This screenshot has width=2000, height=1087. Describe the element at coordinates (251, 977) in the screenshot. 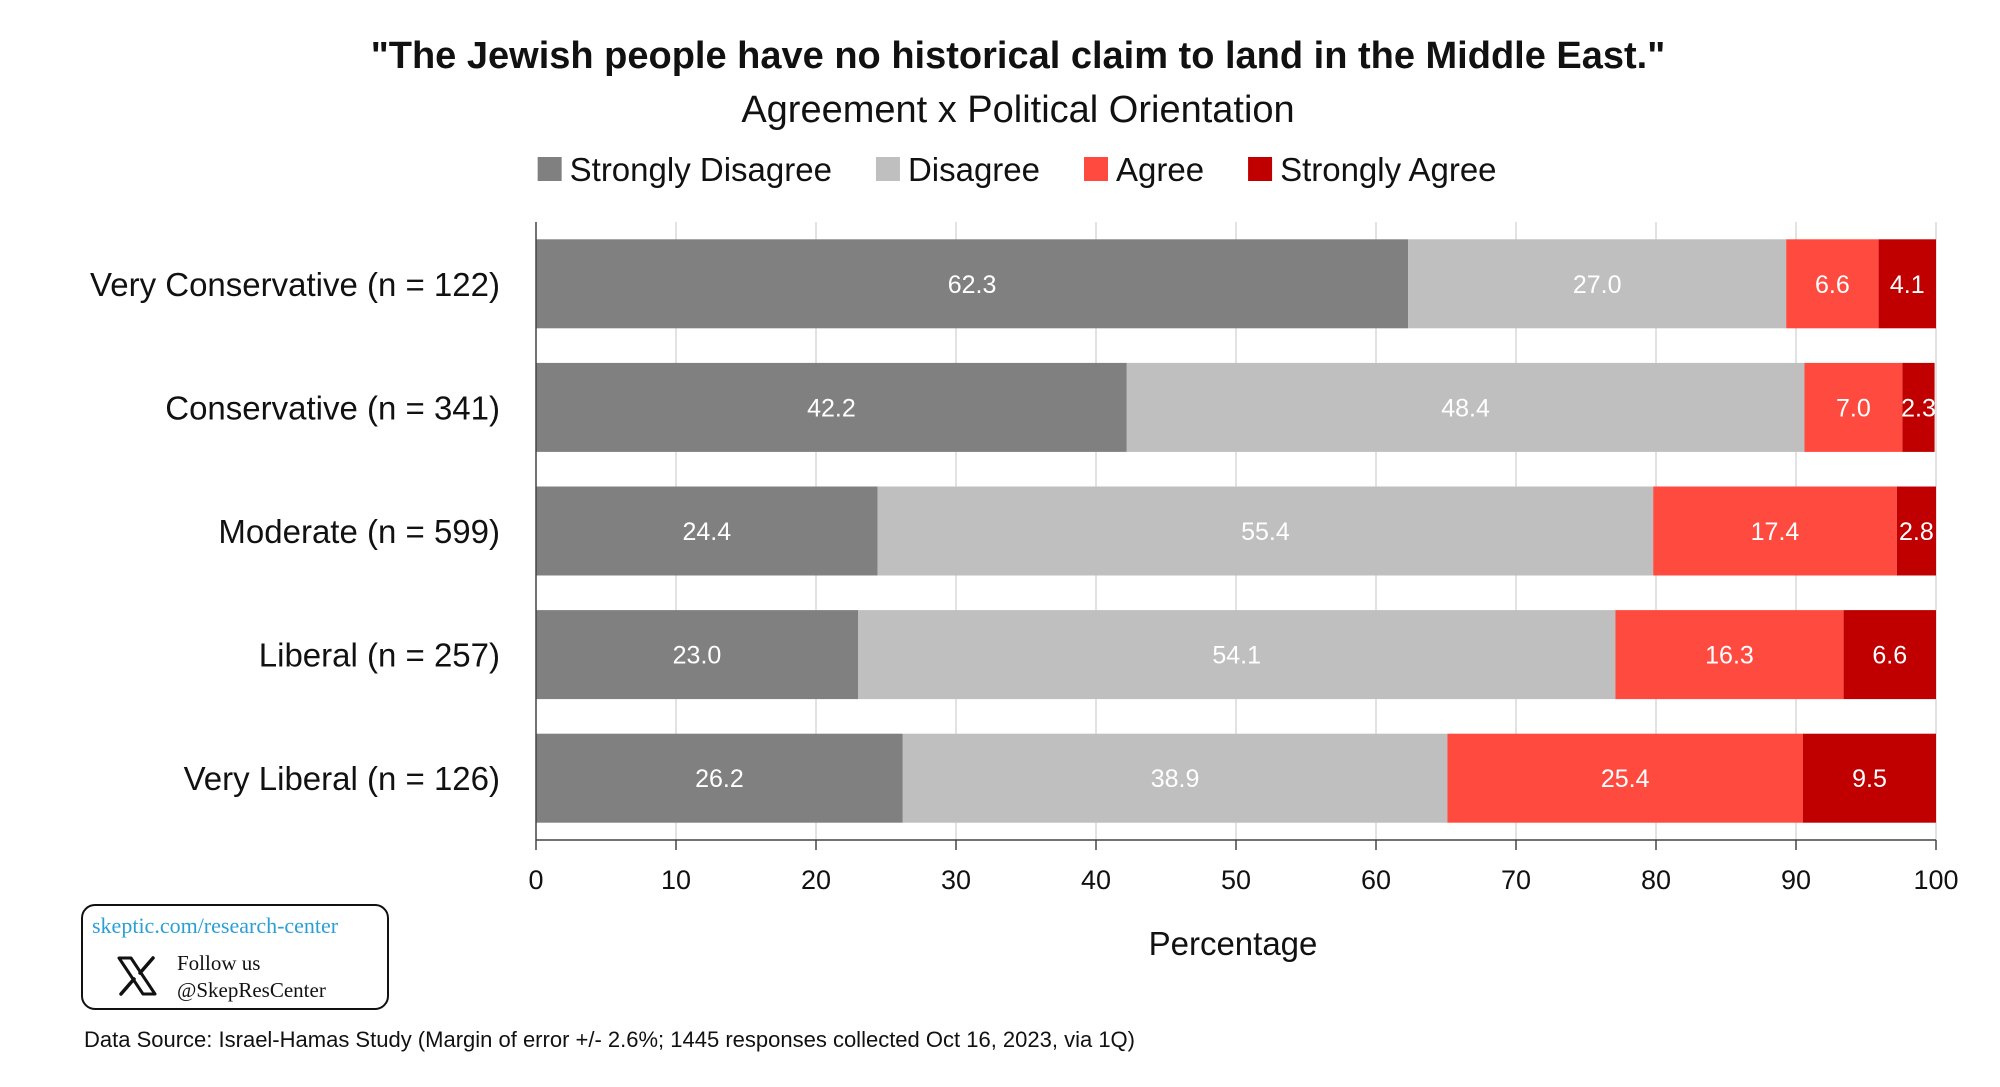

I see `follow-text: Follow us @SkepResCenter` at that location.